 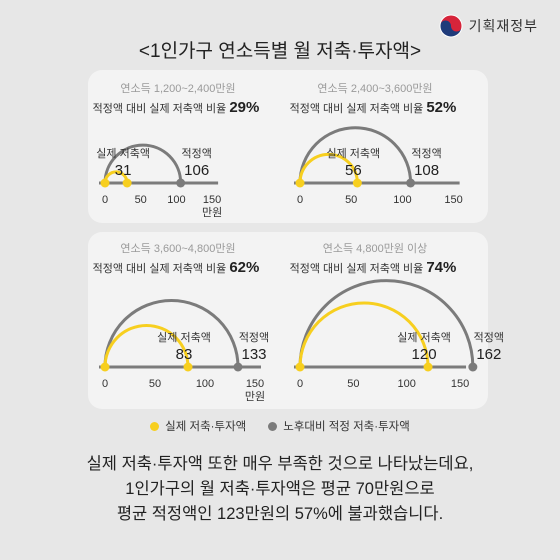 I want to click on ministry-logo: 기획재정부, so click(x=488, y=26).